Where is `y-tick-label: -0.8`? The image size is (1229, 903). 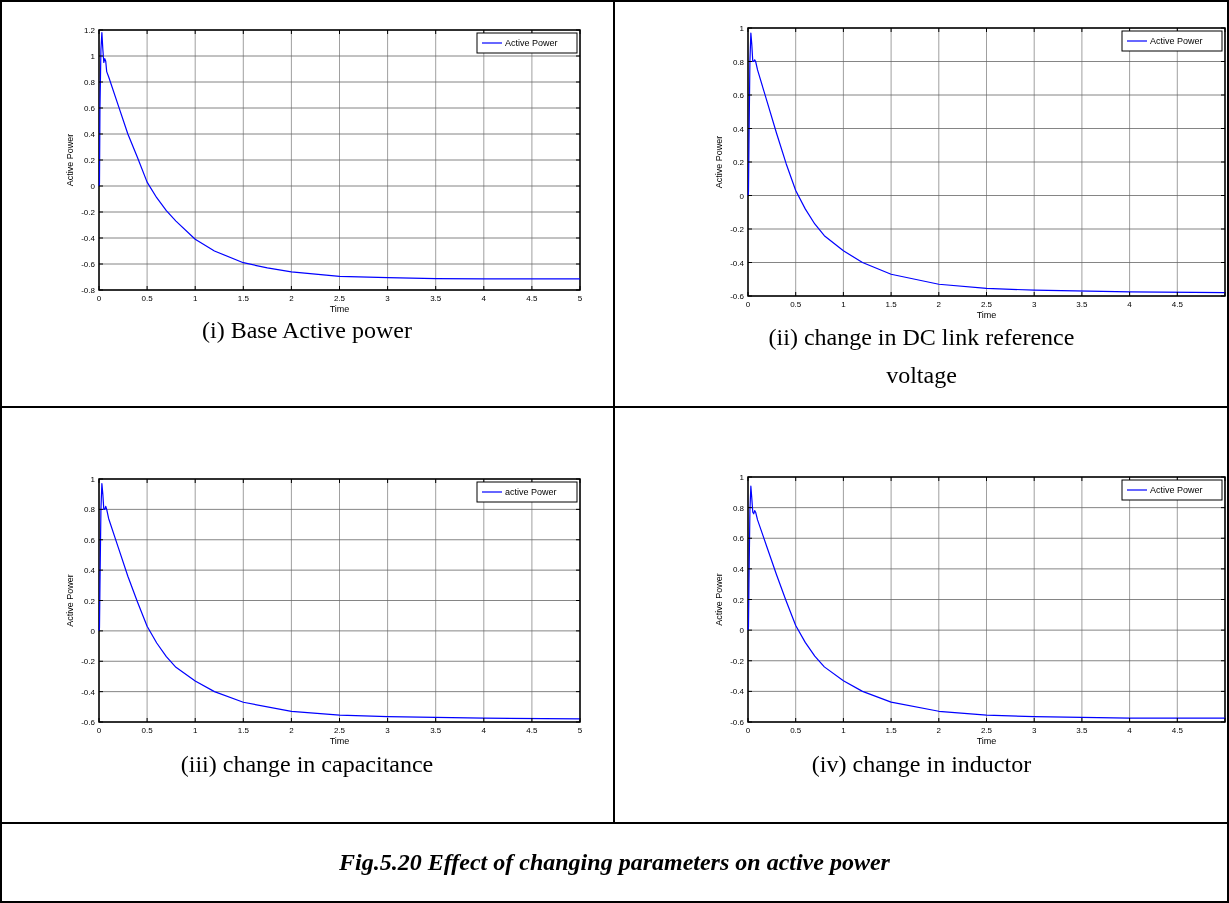
y-tick-label: -0.8 is located at coordinates (88, 290).